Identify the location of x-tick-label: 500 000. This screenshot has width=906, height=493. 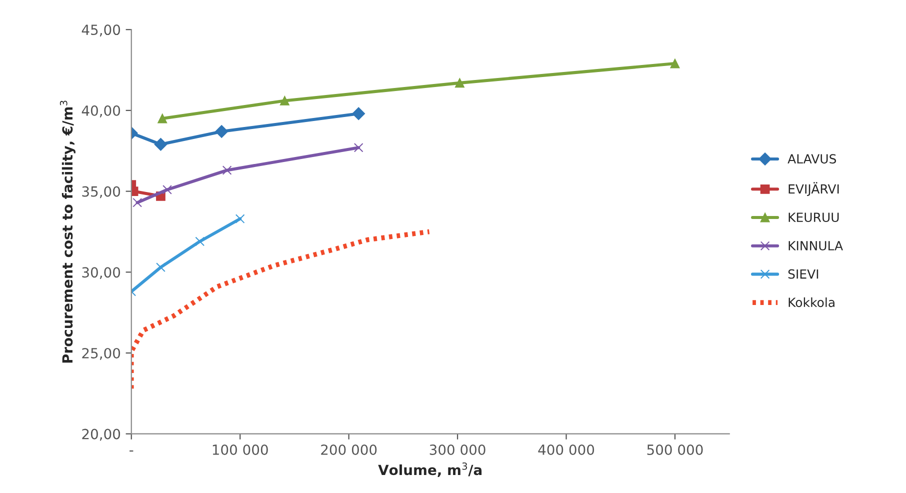
(675, 450).